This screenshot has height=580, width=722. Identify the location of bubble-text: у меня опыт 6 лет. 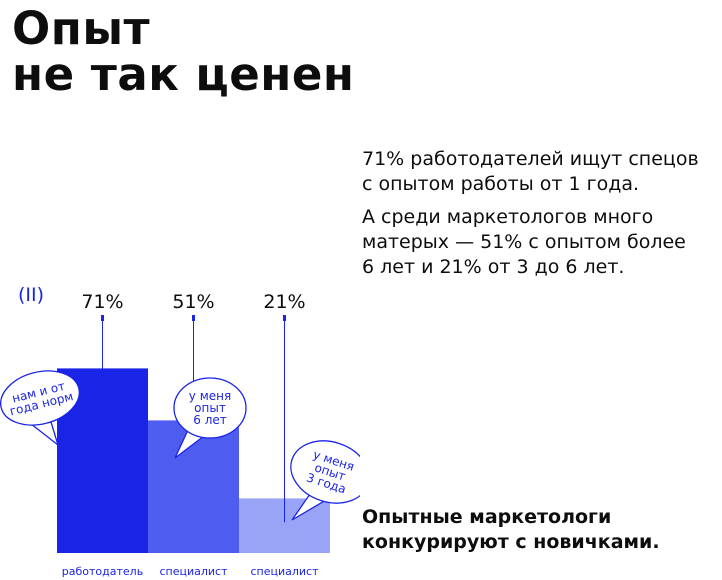
(210, 408).